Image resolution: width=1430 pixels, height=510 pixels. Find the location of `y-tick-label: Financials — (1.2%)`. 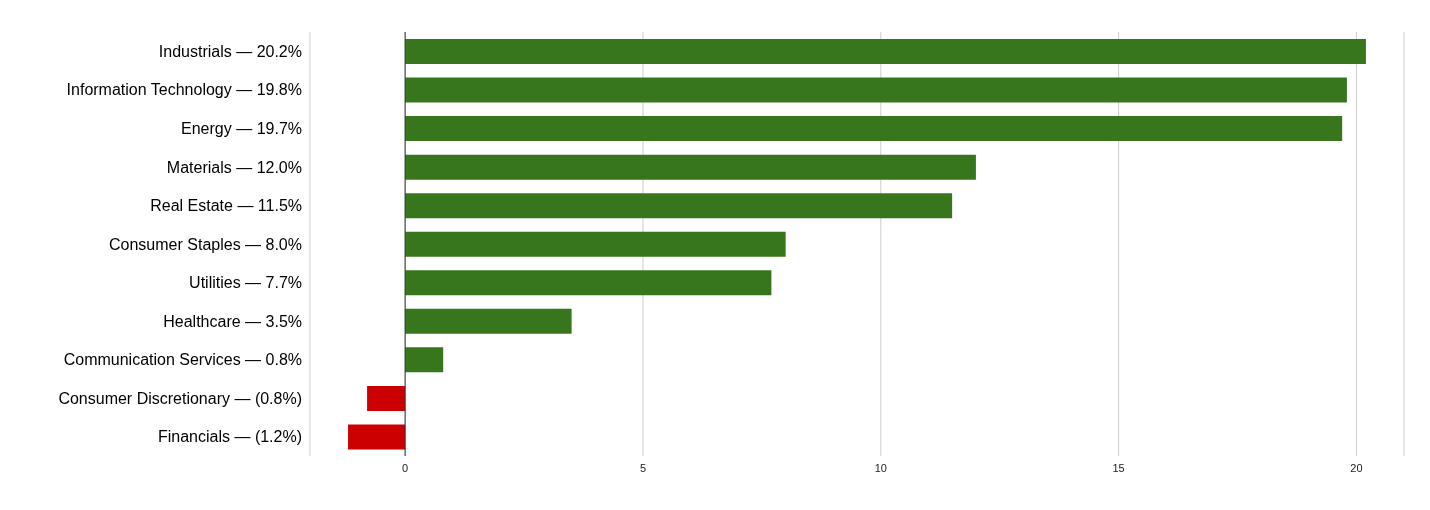

y-tick-label: Financials — (1.2%) is located at coordinates (229, 437).